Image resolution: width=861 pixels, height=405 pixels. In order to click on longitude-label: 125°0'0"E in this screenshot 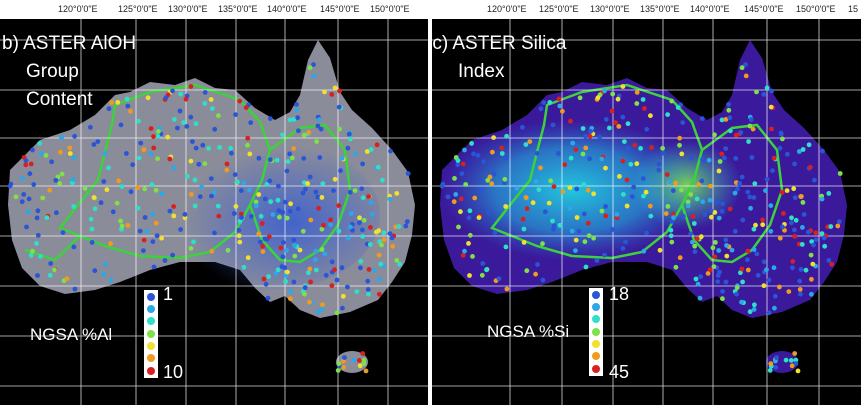, I will do `click(138, 9)`.